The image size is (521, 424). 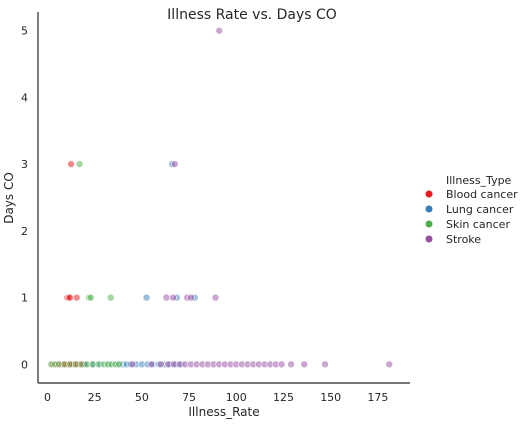 What do you see at coordinates (142, 397) in the screenshot?
I see `x-tick-label: 50` at bounding box center [142, 397].